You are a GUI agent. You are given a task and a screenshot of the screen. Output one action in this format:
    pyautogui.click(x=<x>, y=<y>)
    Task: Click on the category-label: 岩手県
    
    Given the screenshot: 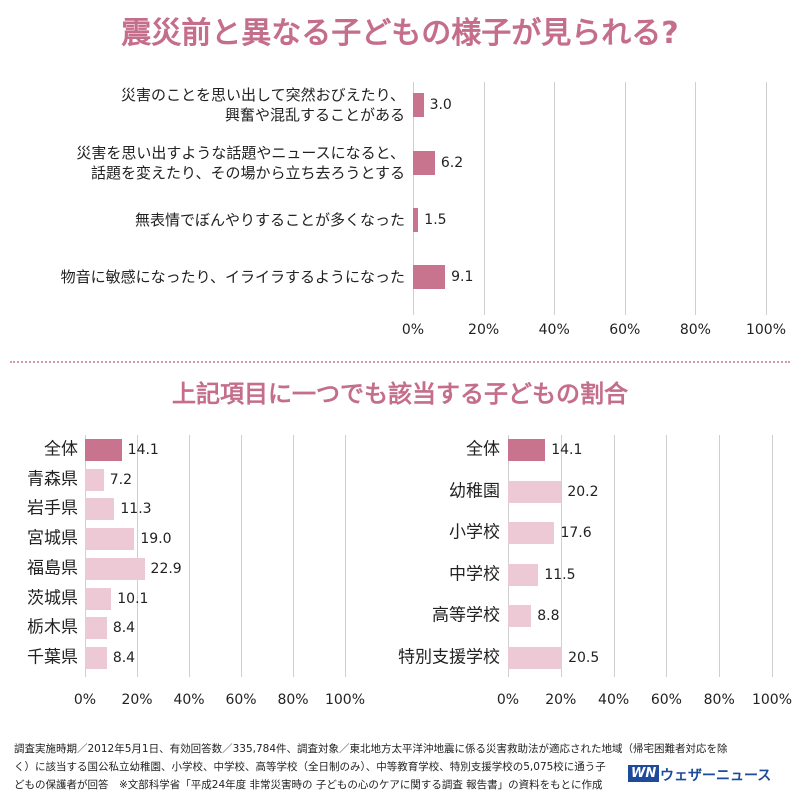 What is the action you would take?
    pyautogui.click(x=52, y=508)
    